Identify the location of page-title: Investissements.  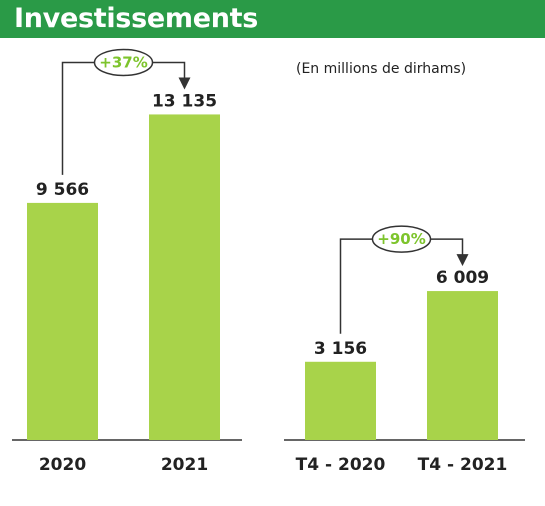
(136, 18).